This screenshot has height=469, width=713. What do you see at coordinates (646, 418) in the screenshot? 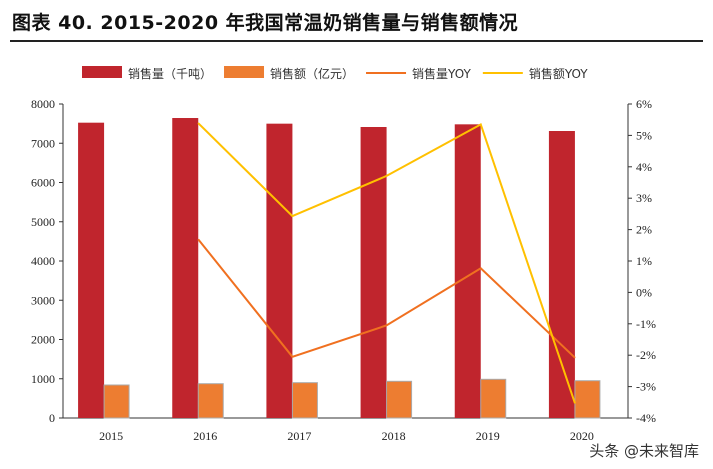
I see `right-tick-label: -4%` at bounding box center [646, 418].